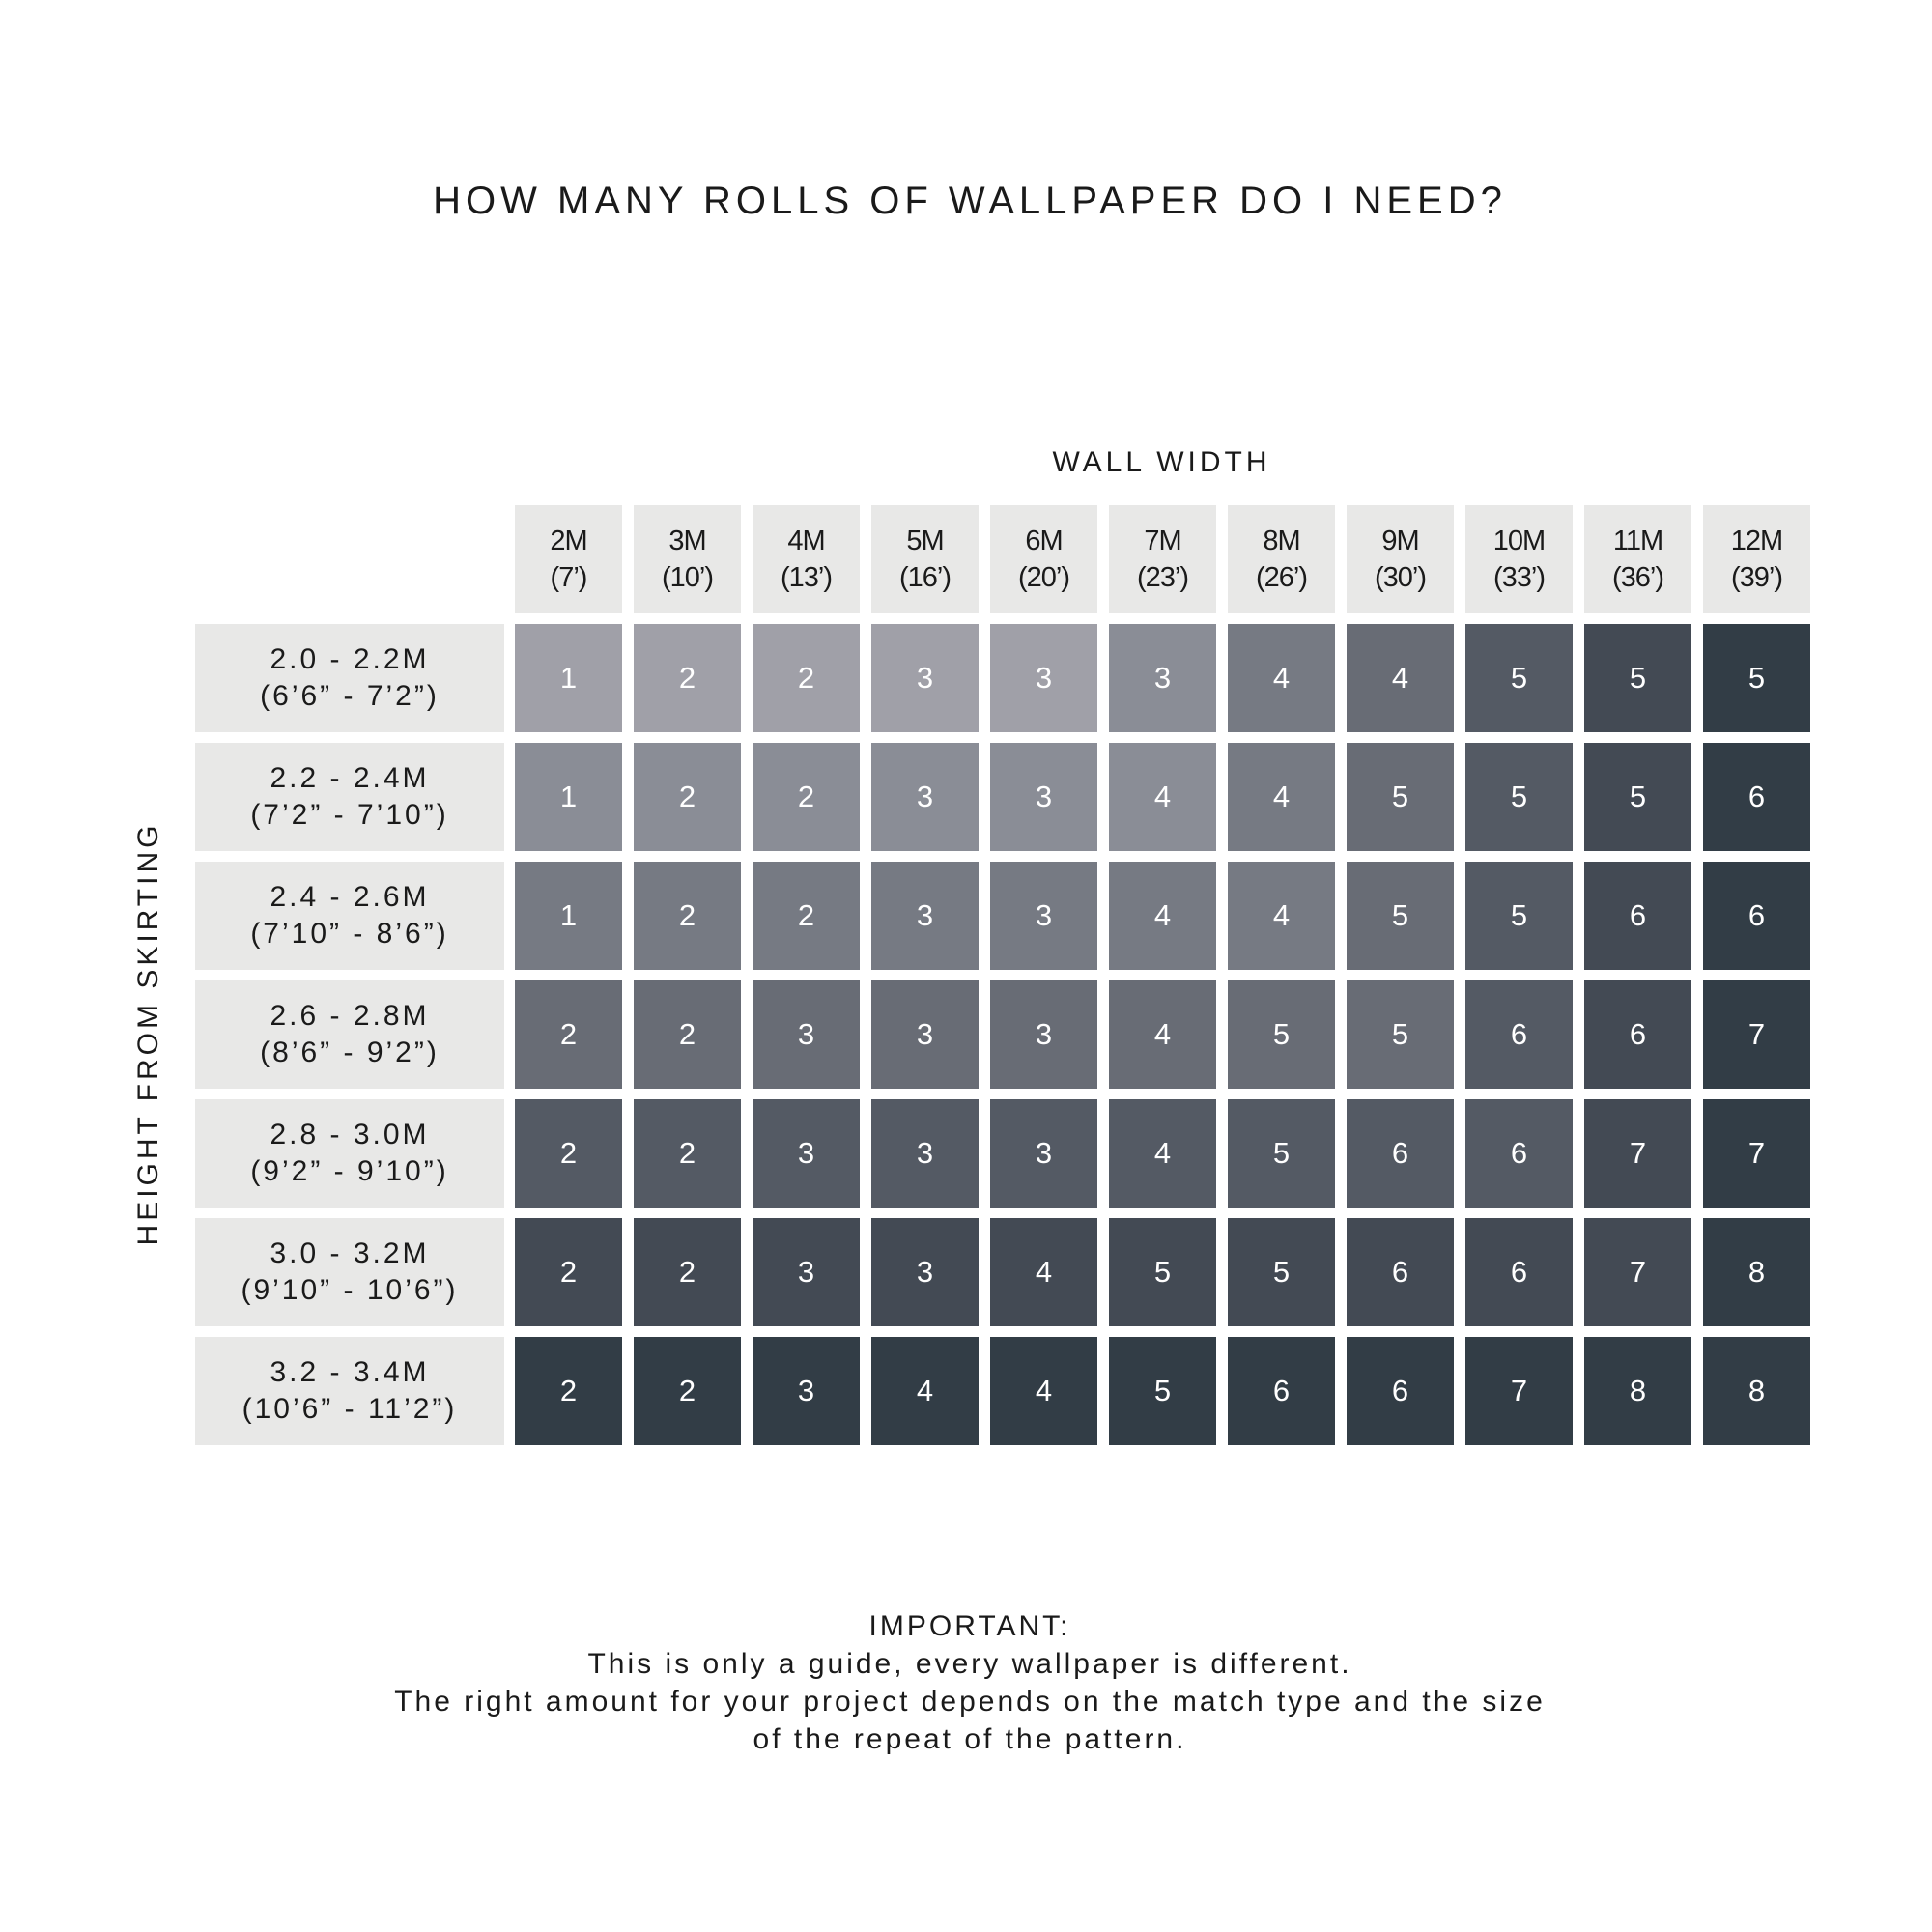 The image size is (1932, 1932). What do you see at coordinates (1281, 541) in the screenshot?
I see `column-width-metric: 8M` at bounding box center [1281, 541].